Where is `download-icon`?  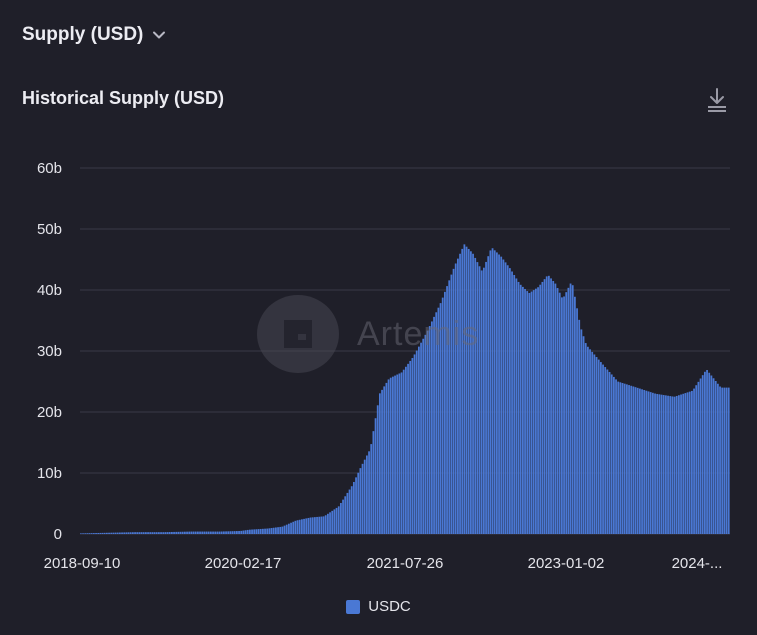
download-icon is located at coordinates (717, 100).